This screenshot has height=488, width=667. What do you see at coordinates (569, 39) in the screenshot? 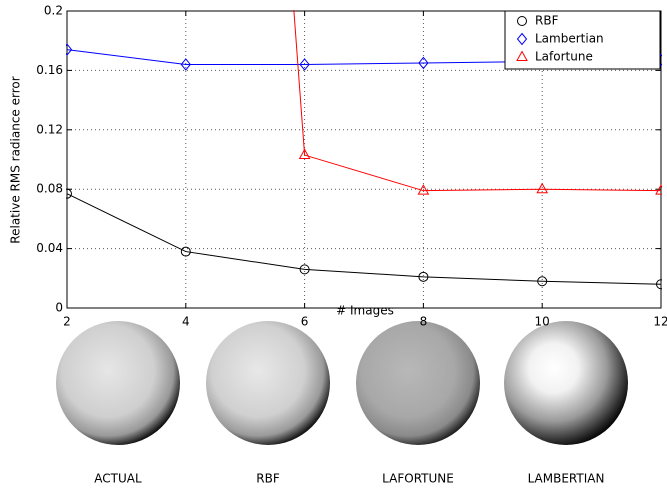
I see `legend-label: Lambertian` at bounding box center [569, 39].